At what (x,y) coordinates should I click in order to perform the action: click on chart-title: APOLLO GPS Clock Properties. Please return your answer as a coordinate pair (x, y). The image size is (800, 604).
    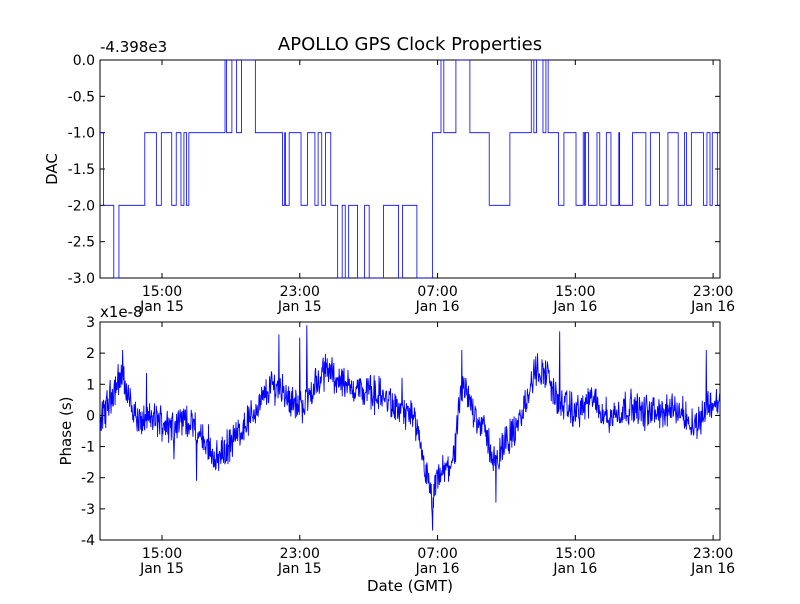
    Looking at the image, I should click on (410, 44).